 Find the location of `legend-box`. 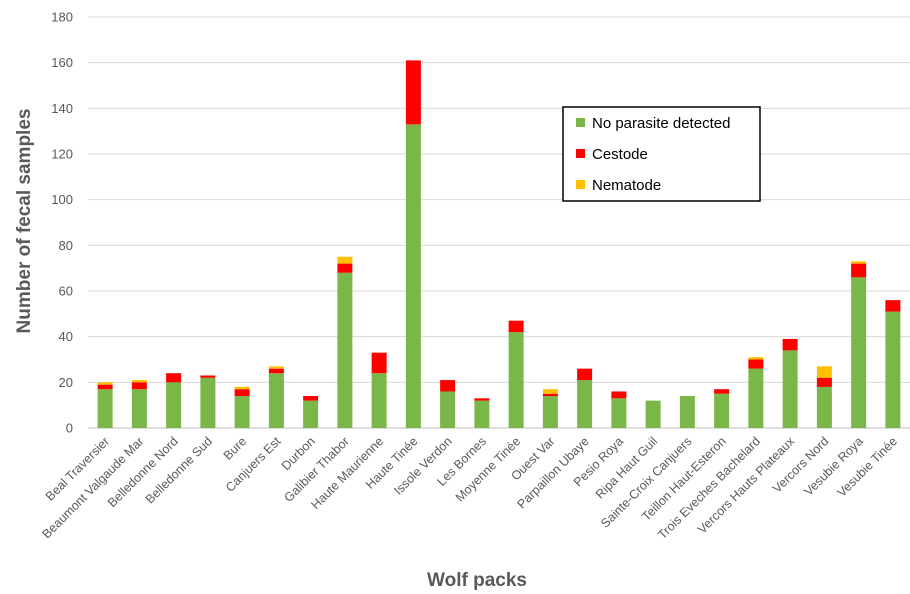

legend-box is located at coordinates (661, 154).